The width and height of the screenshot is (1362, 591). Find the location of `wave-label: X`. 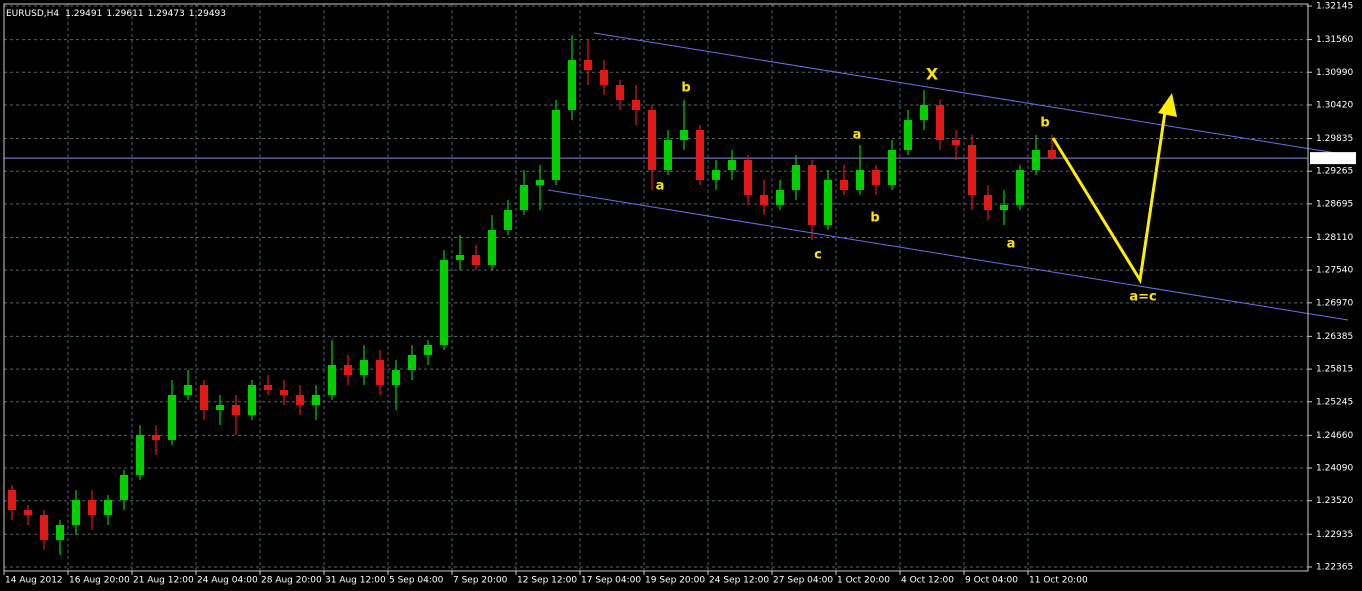

wave-label: X is located at coordinates (932, 74).